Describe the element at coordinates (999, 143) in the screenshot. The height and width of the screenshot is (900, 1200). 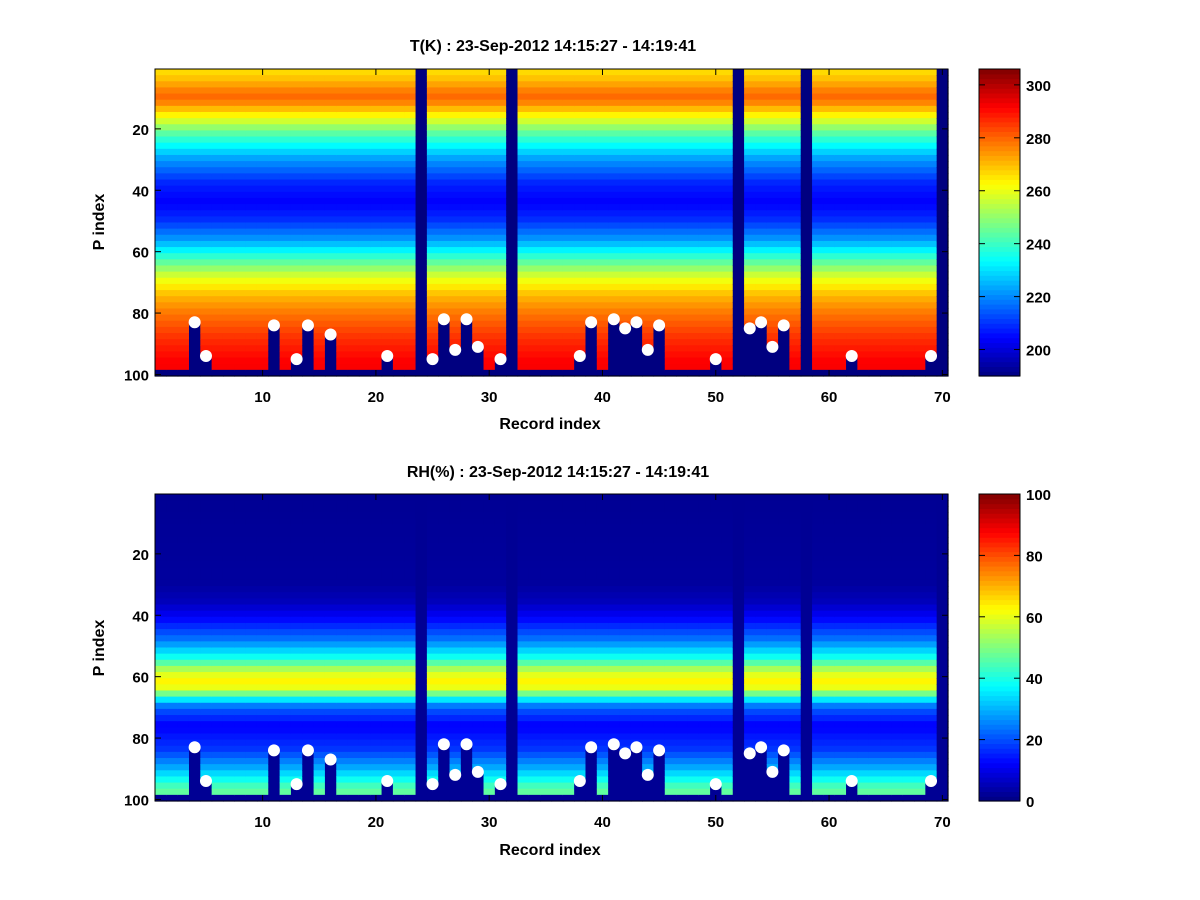
I see `colorbar-segment` at that location.